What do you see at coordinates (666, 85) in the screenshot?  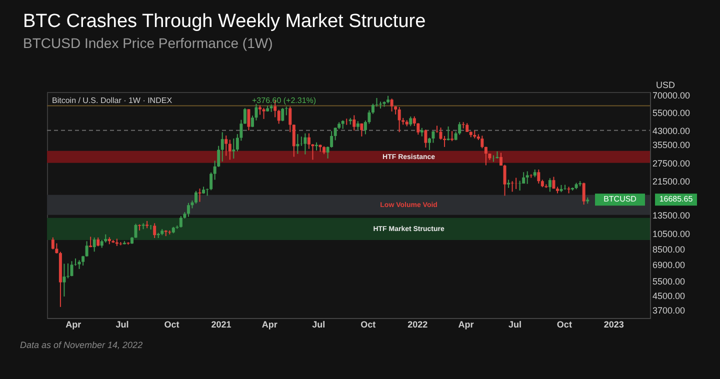 I see `y-axis-title: USD` at bounding box center [666, 85].